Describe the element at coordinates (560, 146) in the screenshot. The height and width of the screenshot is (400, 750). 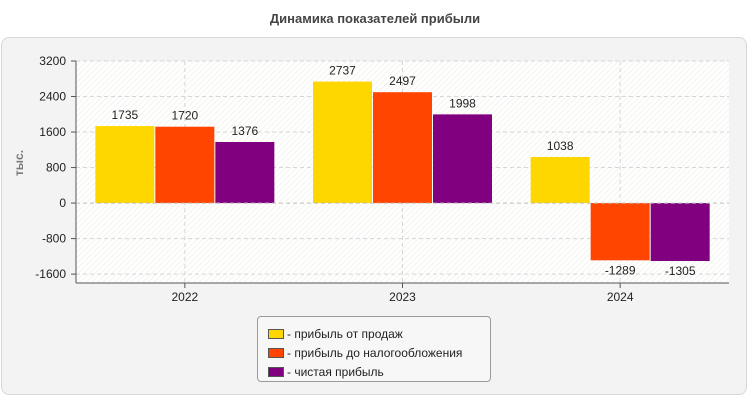
I see `data-label: 1038` at that location.